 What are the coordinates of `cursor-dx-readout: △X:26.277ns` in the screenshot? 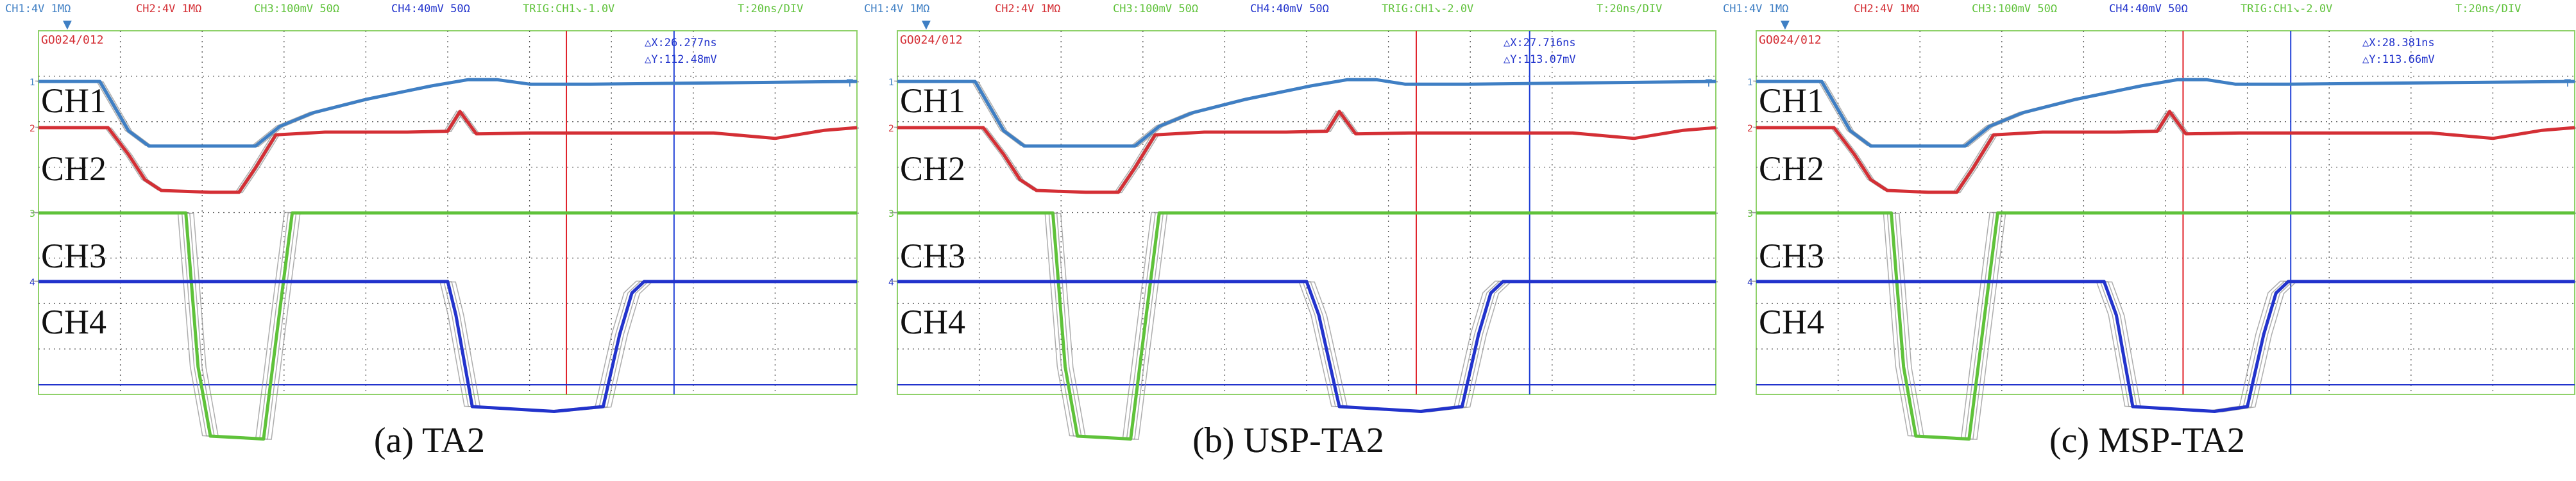 It's located at (681, 43).